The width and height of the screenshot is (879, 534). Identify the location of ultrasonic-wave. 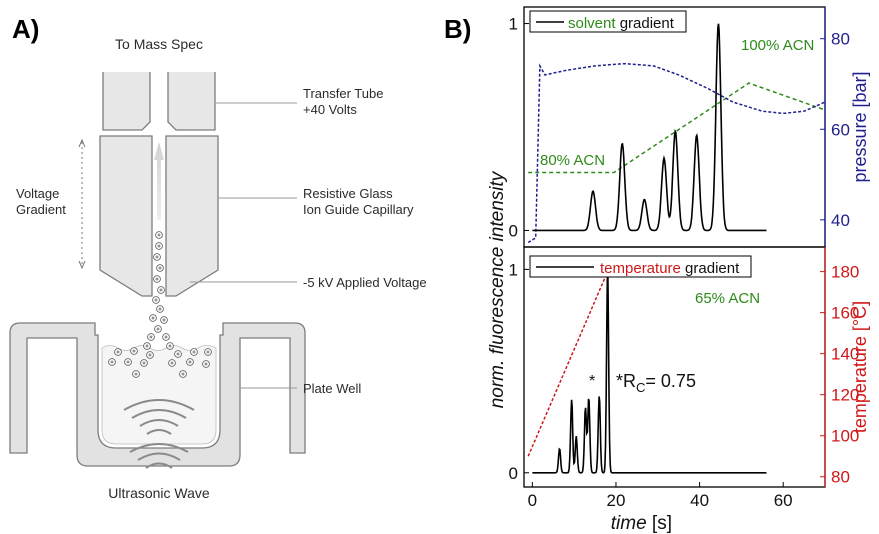
(159, 434).